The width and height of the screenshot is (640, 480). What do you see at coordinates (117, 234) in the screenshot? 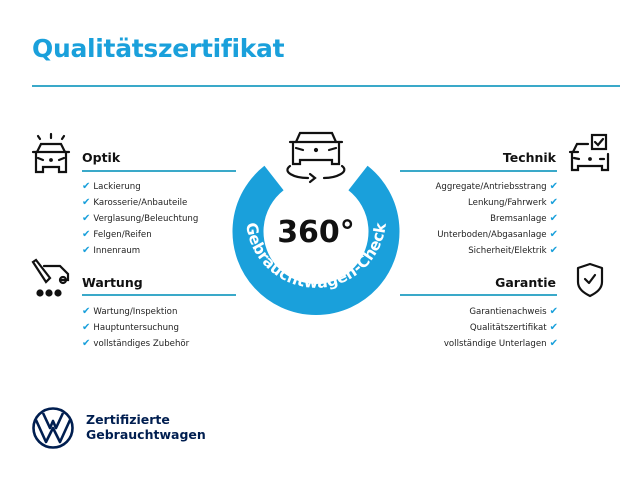
I see `list-item: ✔ Felgen/Reifen` at bounding box center [117, 234].